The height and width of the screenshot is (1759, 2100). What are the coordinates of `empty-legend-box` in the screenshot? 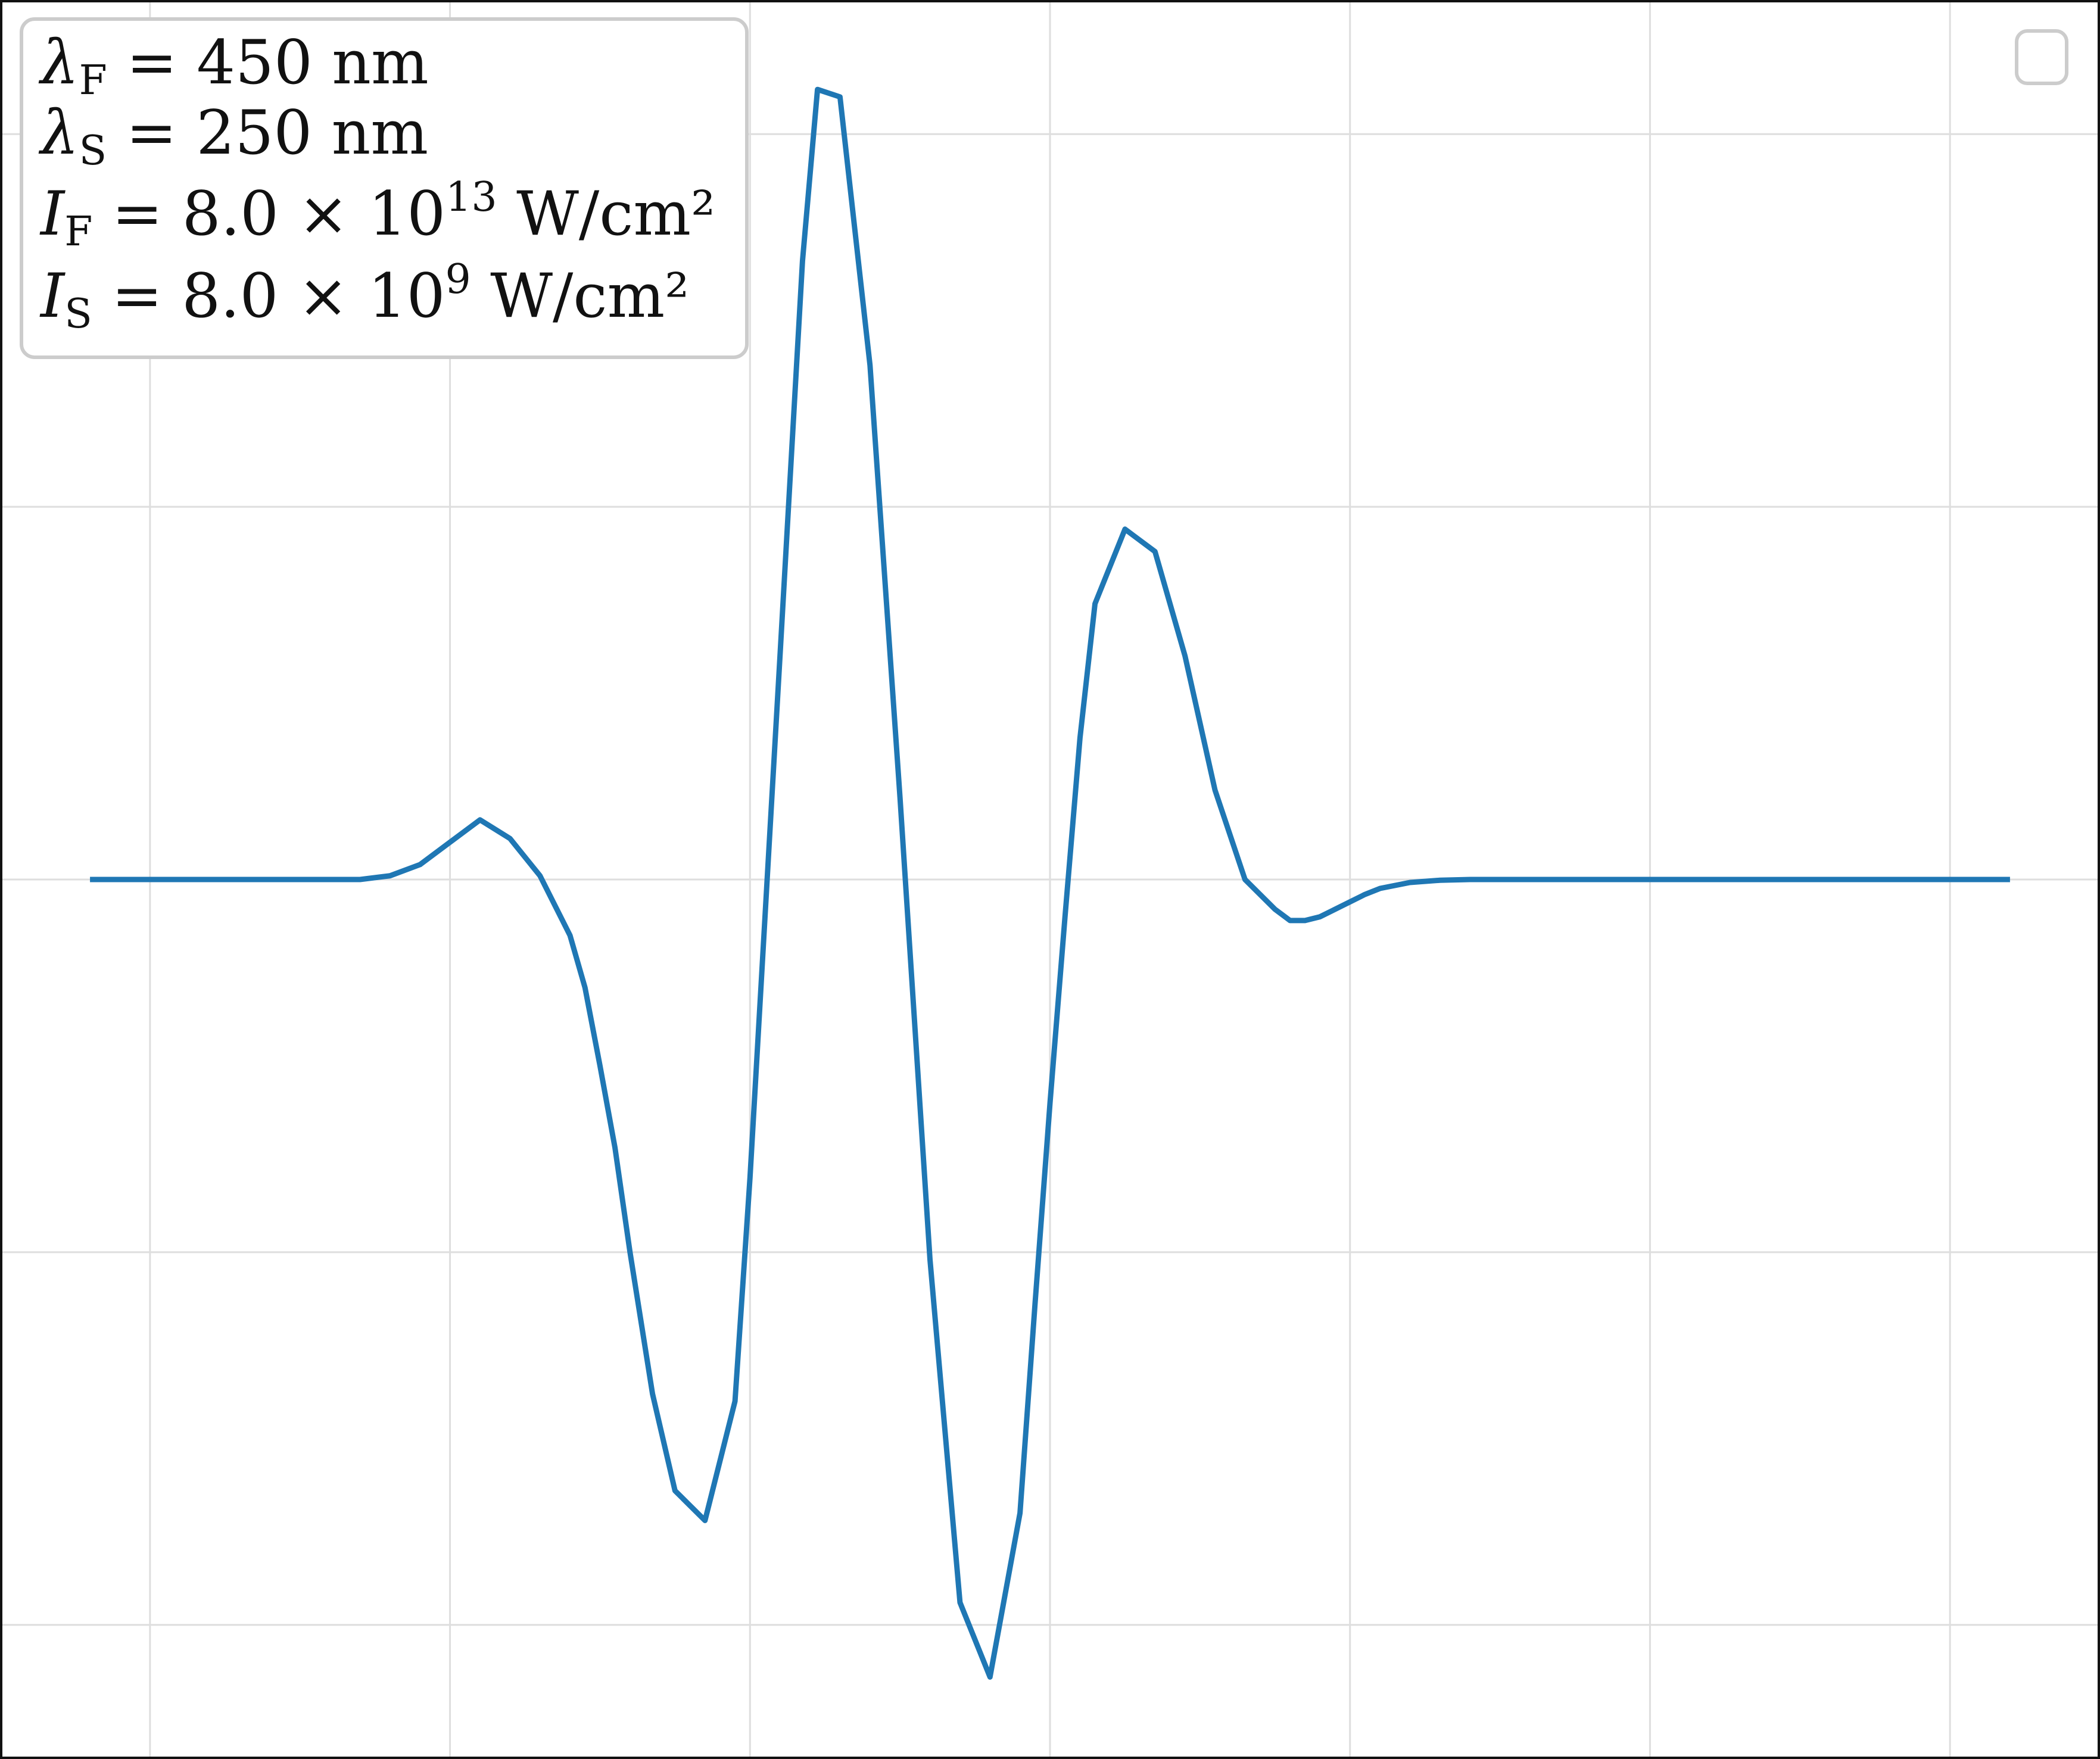 It's located at (2042, 57).